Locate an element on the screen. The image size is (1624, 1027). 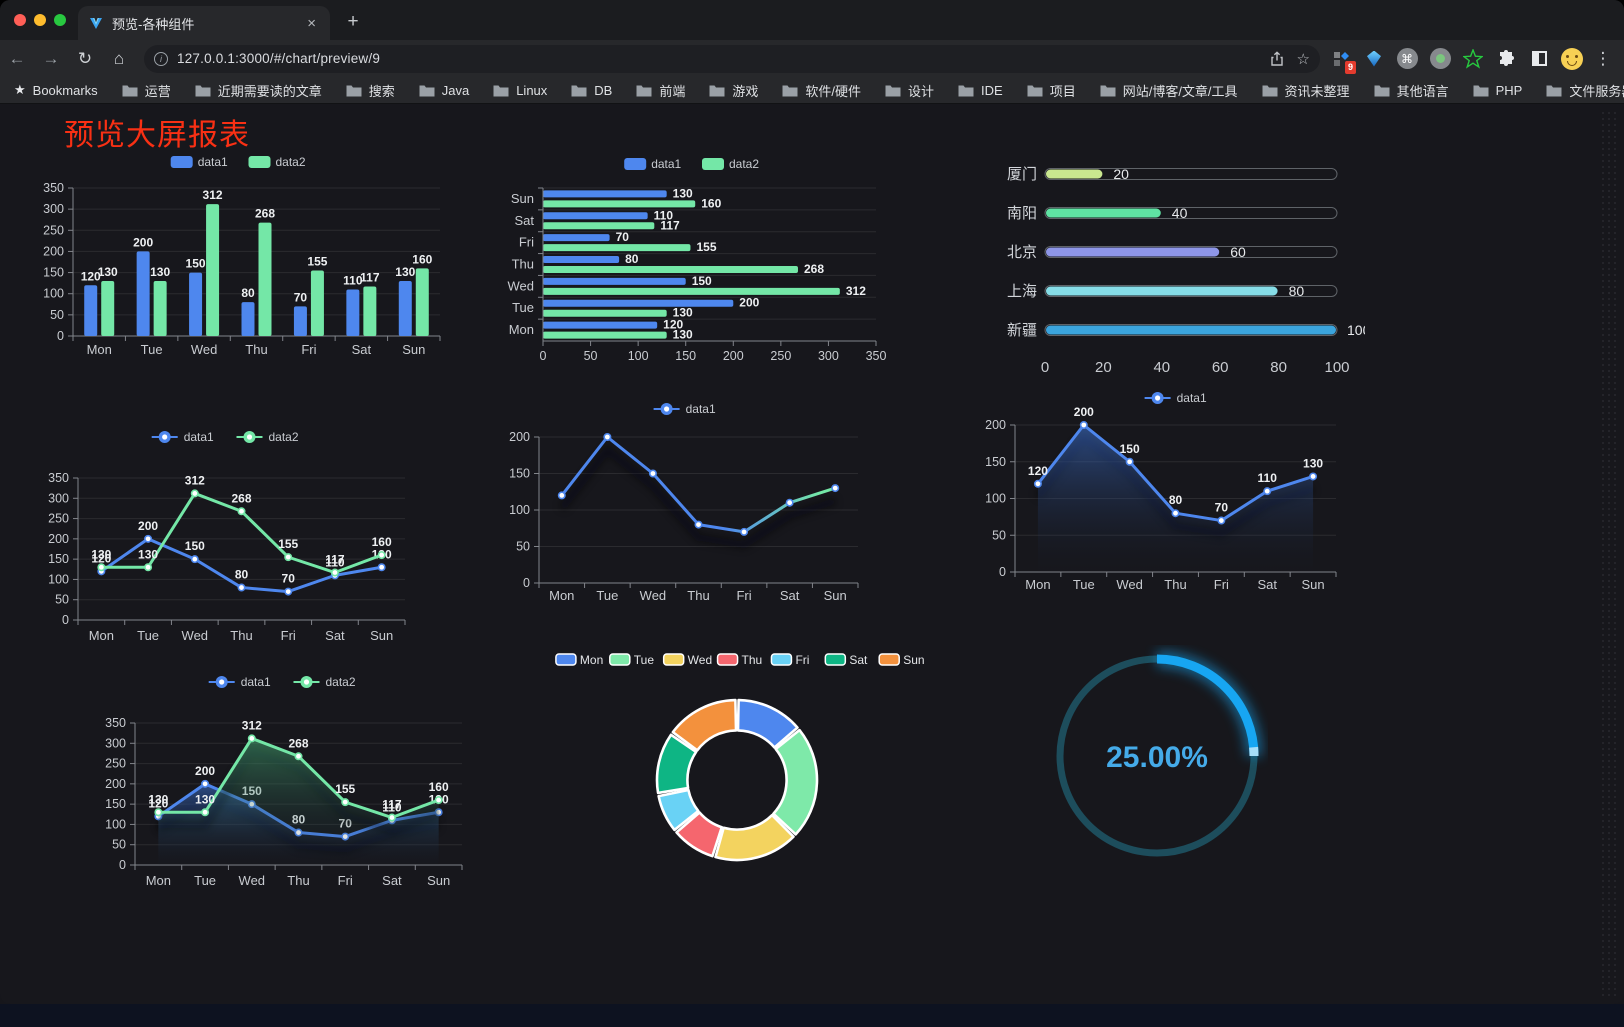
svg-text: 20 is located at coordinates (1103, 367).